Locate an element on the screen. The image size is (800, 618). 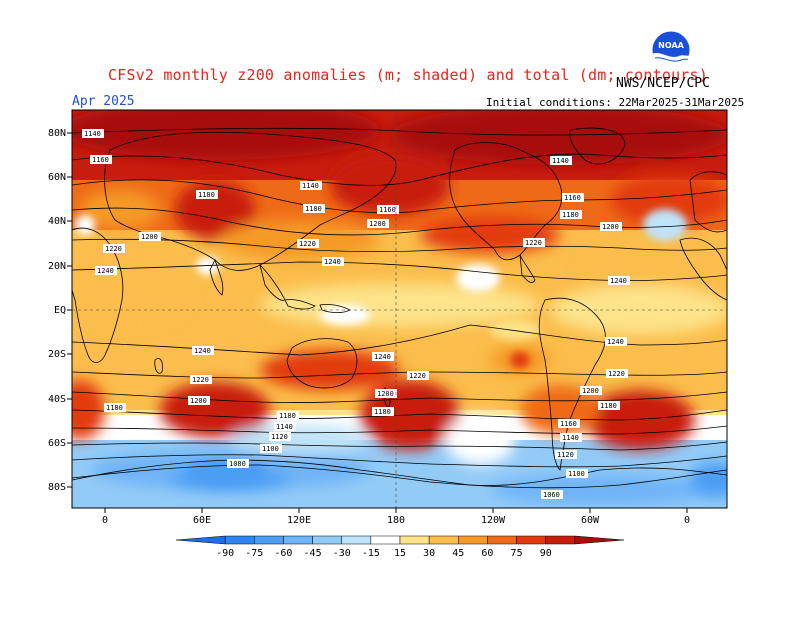
colorbar-label: 30 is located at coordinates (429, 553).